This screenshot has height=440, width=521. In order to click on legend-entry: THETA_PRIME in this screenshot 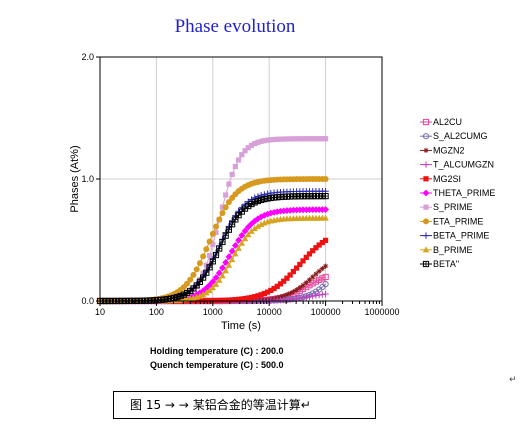, I will do `click(457, 193)`.